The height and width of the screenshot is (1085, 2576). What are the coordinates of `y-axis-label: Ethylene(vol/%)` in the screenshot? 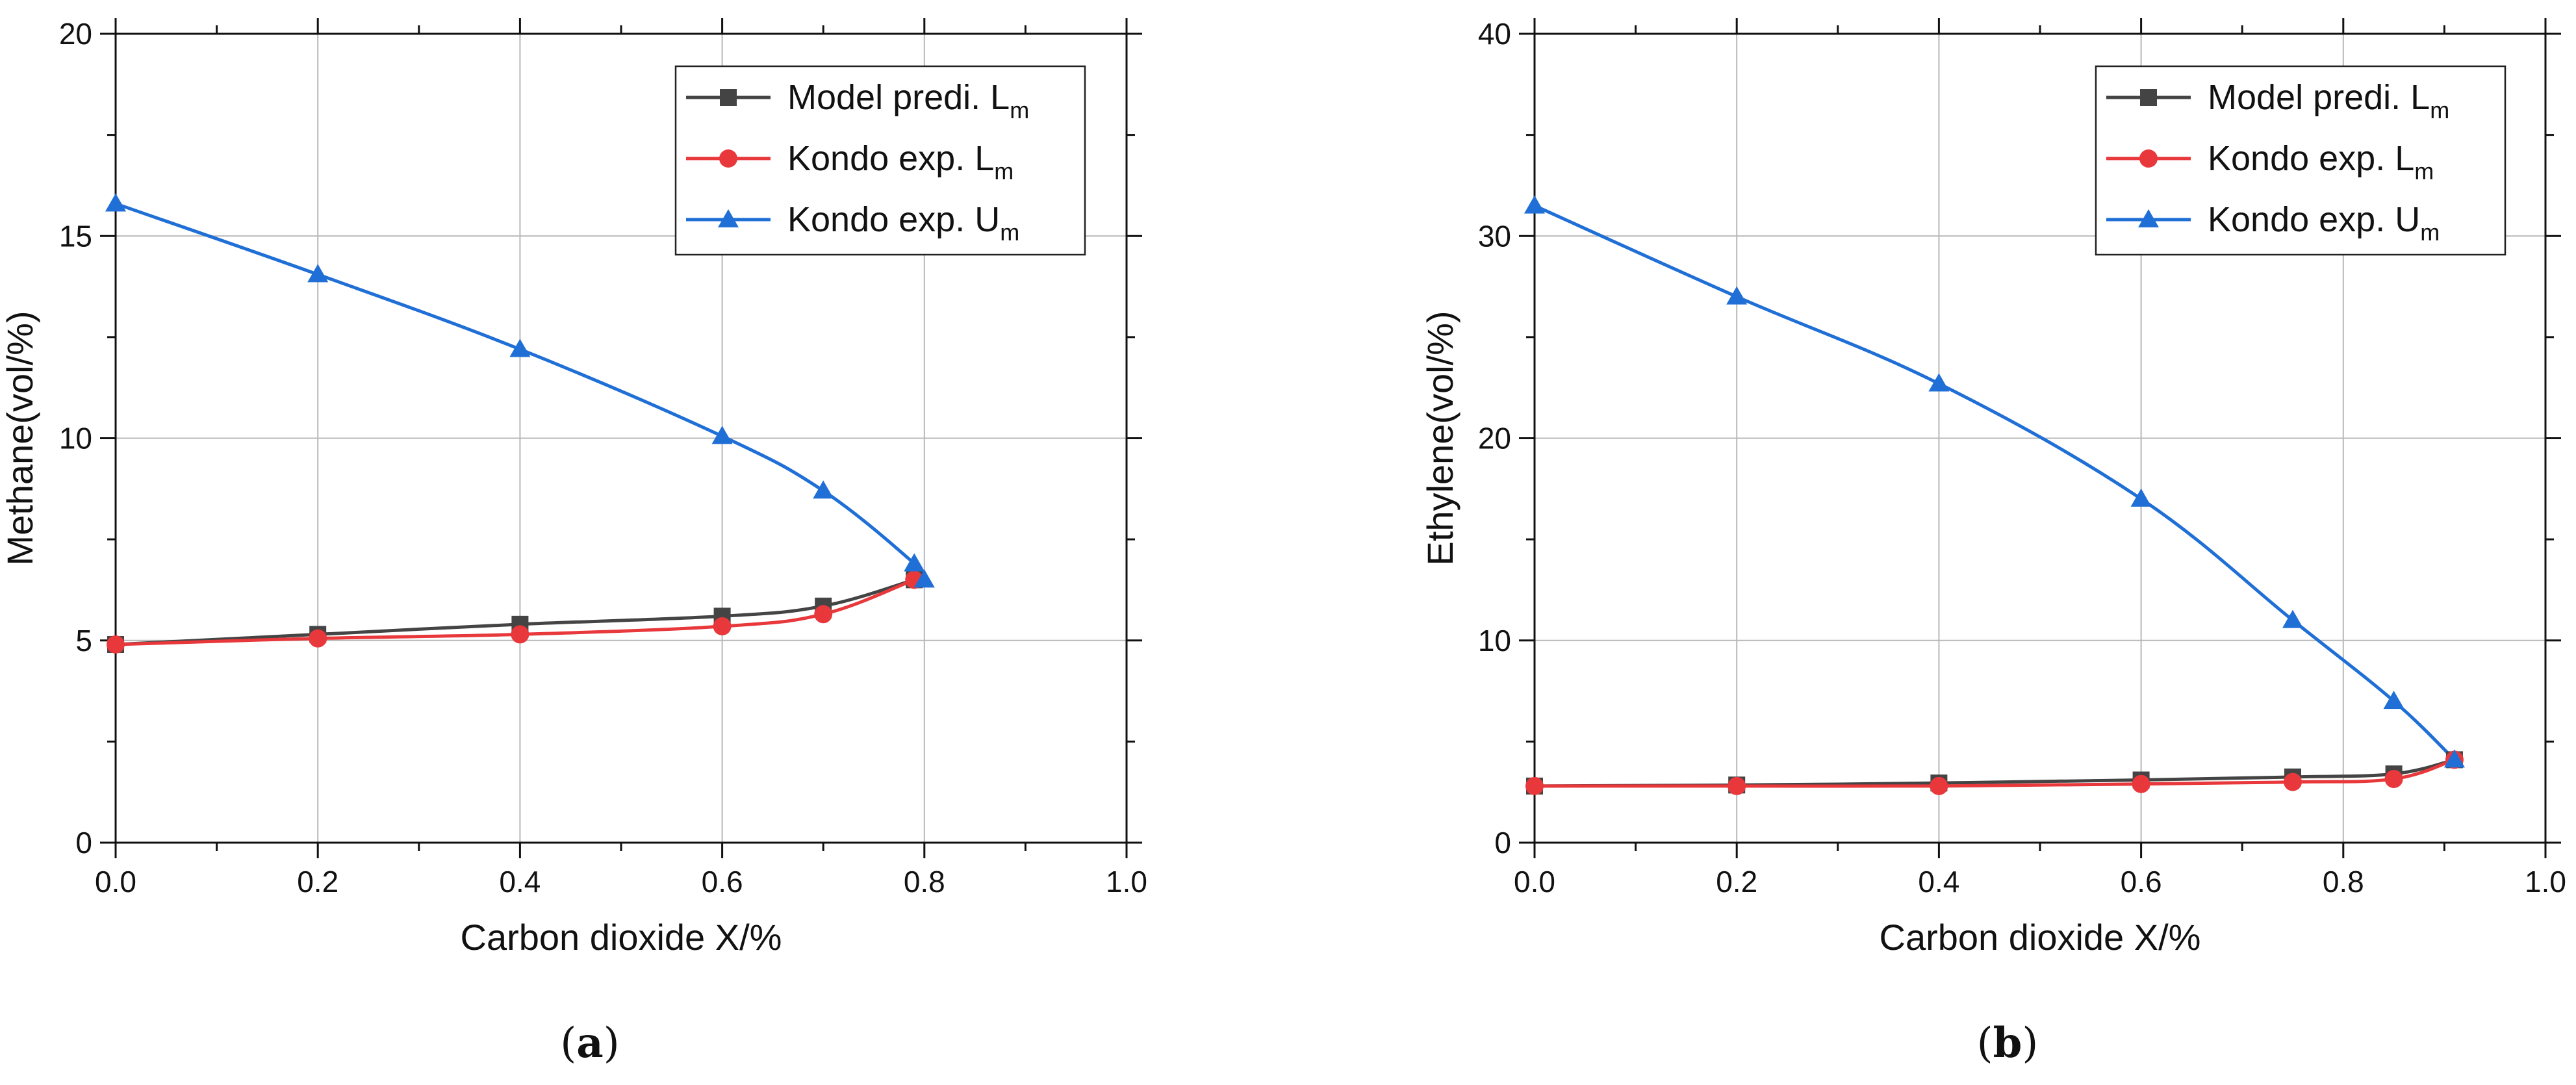 It's located at (1440, 438).